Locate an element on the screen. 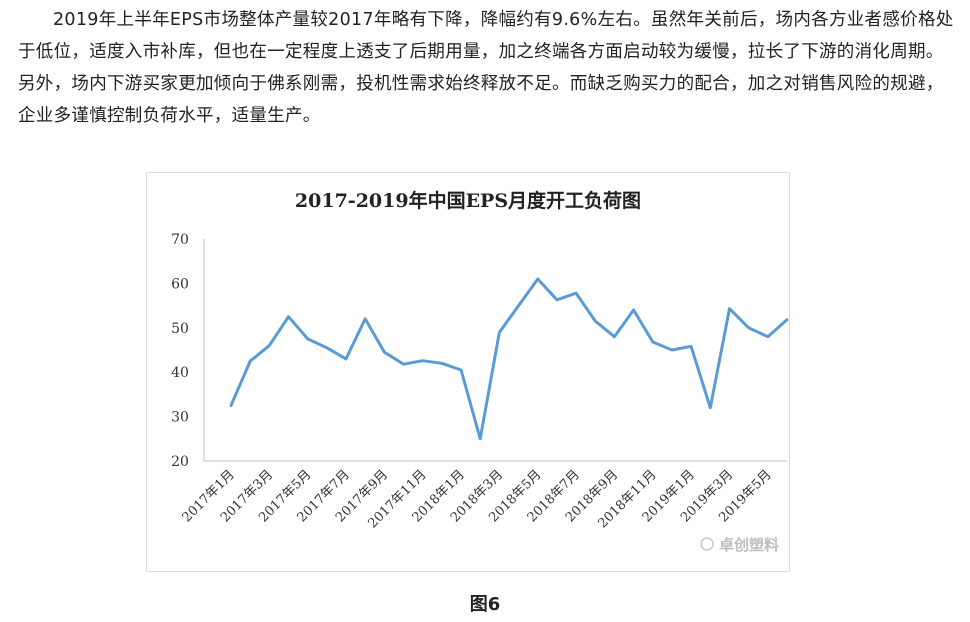 The width and height of the screenshot is (970, 622). y-axis: 20 30 40 50 60 70 is located at coordinates (188, 351).